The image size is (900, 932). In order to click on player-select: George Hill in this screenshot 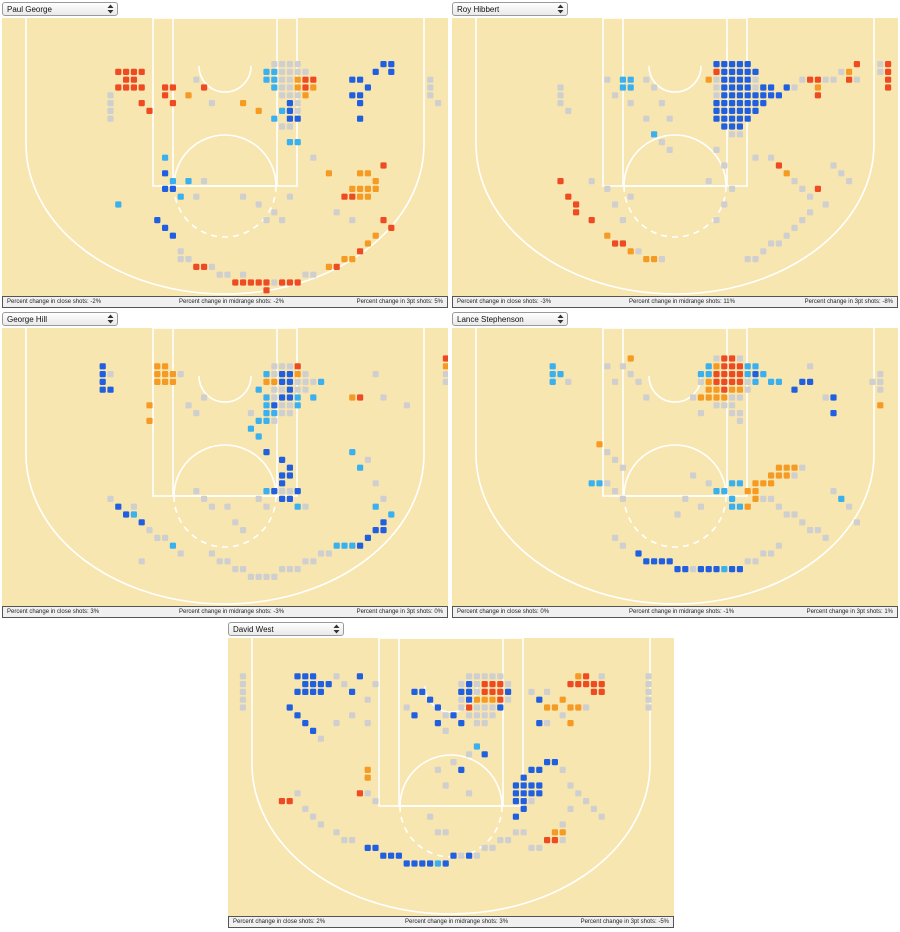, I will do `click(60, 319)`.